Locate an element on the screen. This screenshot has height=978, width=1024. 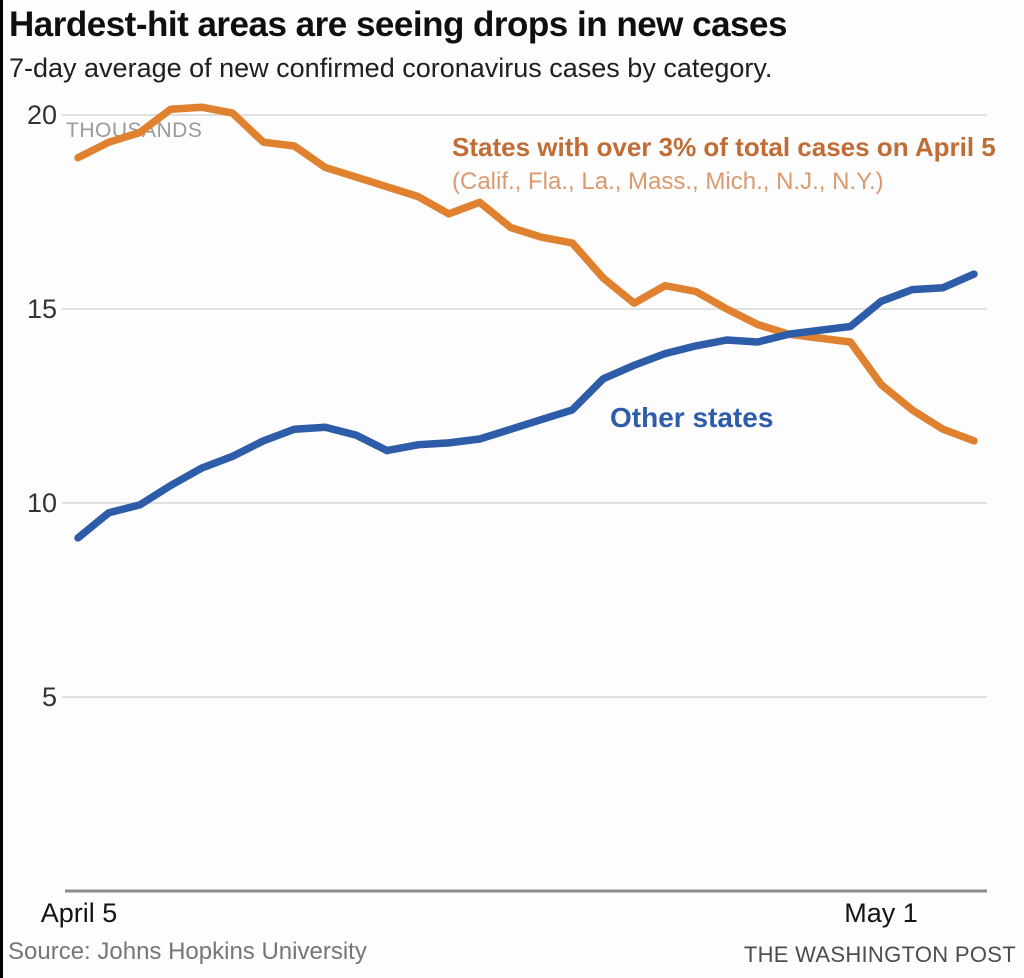
y-axis-unit-label: THOUSANDS is located at coordinates (134, 130).